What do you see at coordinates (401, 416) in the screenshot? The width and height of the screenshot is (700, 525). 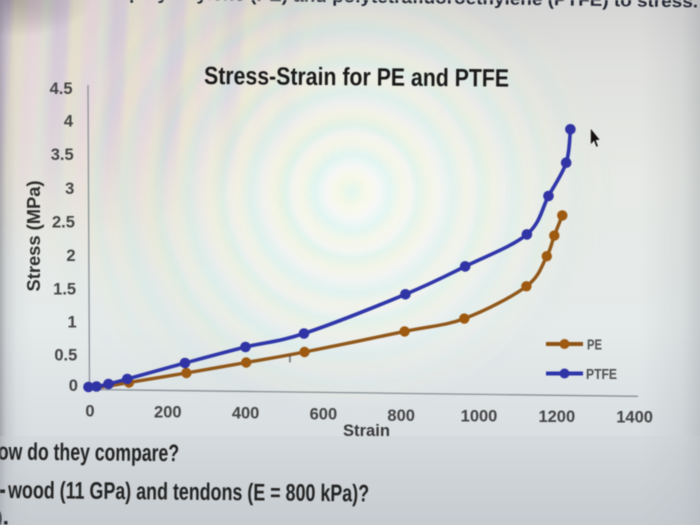 I see `svg-text: 800` at bounding box center [401, 416].